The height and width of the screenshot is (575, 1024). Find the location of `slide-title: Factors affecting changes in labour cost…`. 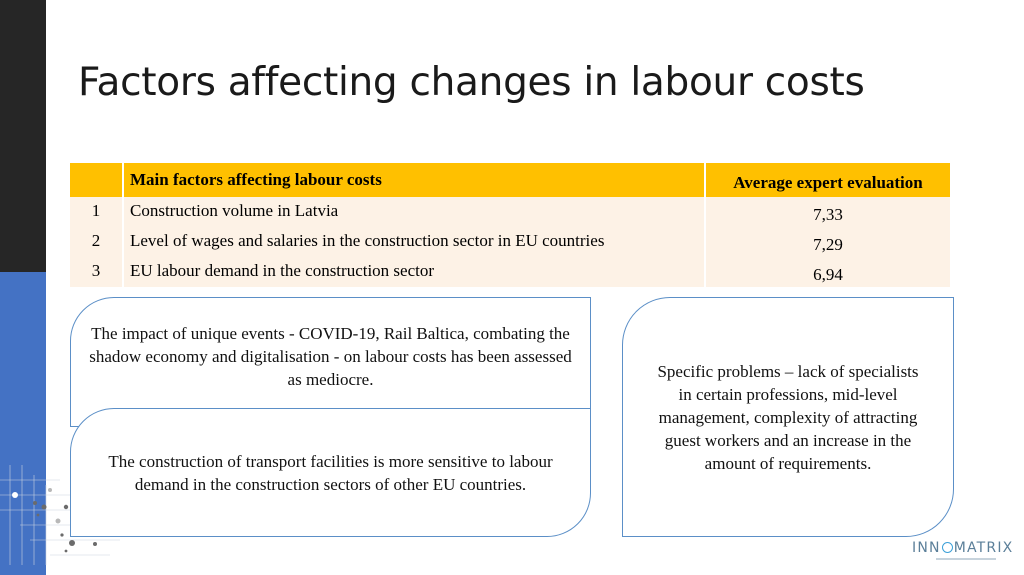

slide-title: Factors affecting changes in labour cost… is located at coordinates (471, 82).